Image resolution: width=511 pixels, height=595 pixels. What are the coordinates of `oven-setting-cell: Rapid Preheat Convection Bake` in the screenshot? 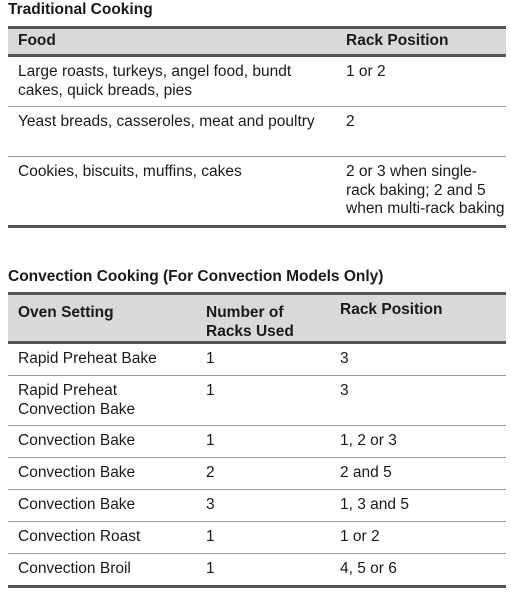 It's located at (102, 400).